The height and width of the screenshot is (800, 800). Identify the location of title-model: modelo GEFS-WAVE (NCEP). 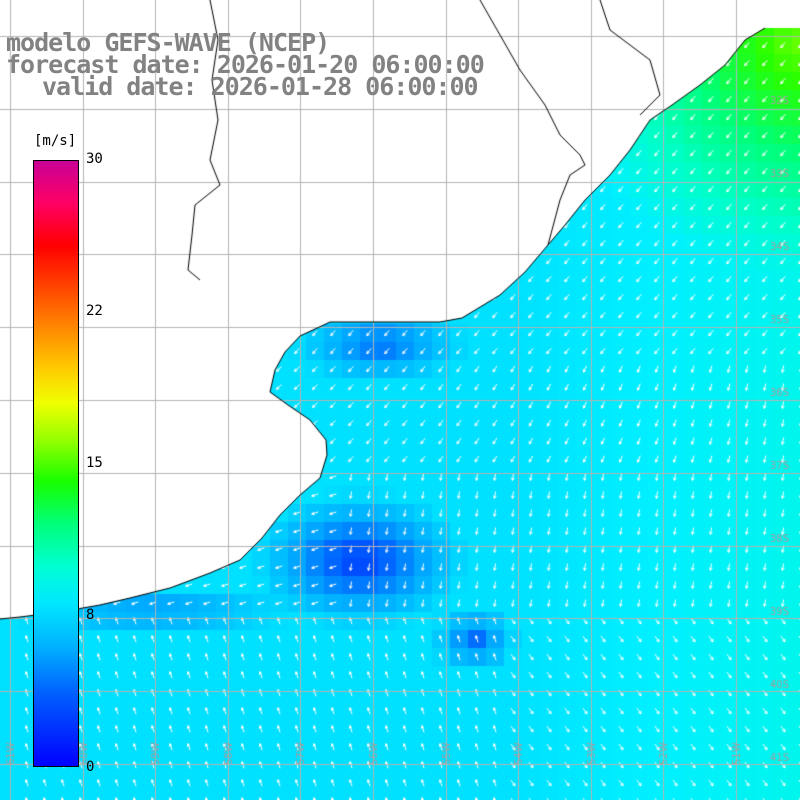
(168, 42).